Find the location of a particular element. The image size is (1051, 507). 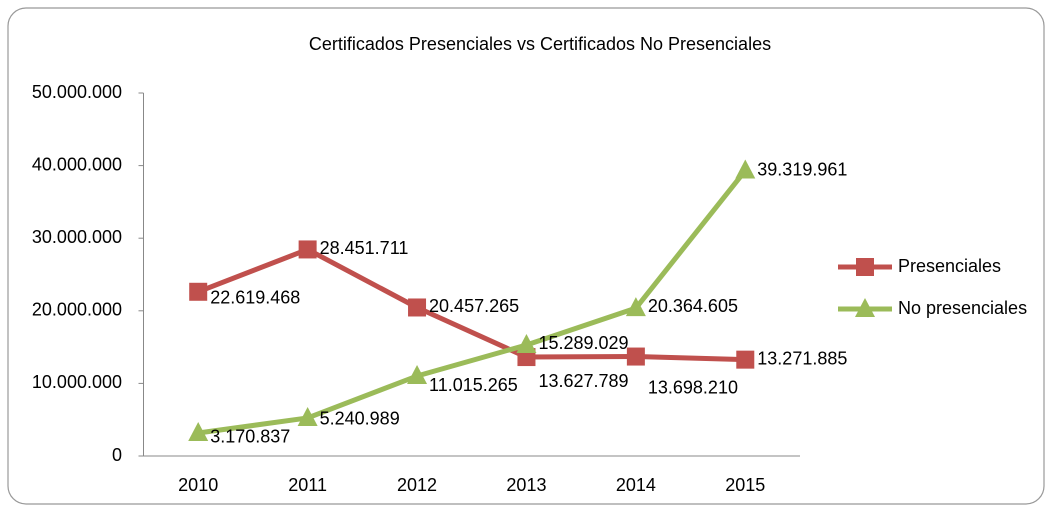

data-label: 13.698.210 is located at coordinates (693, 387).